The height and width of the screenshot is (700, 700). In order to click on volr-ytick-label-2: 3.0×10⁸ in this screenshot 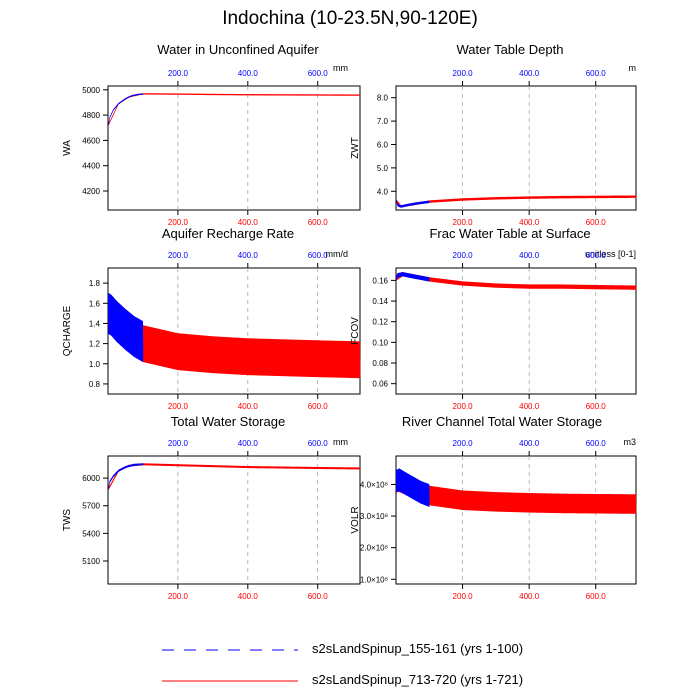, I will do `click(374, 516)`.